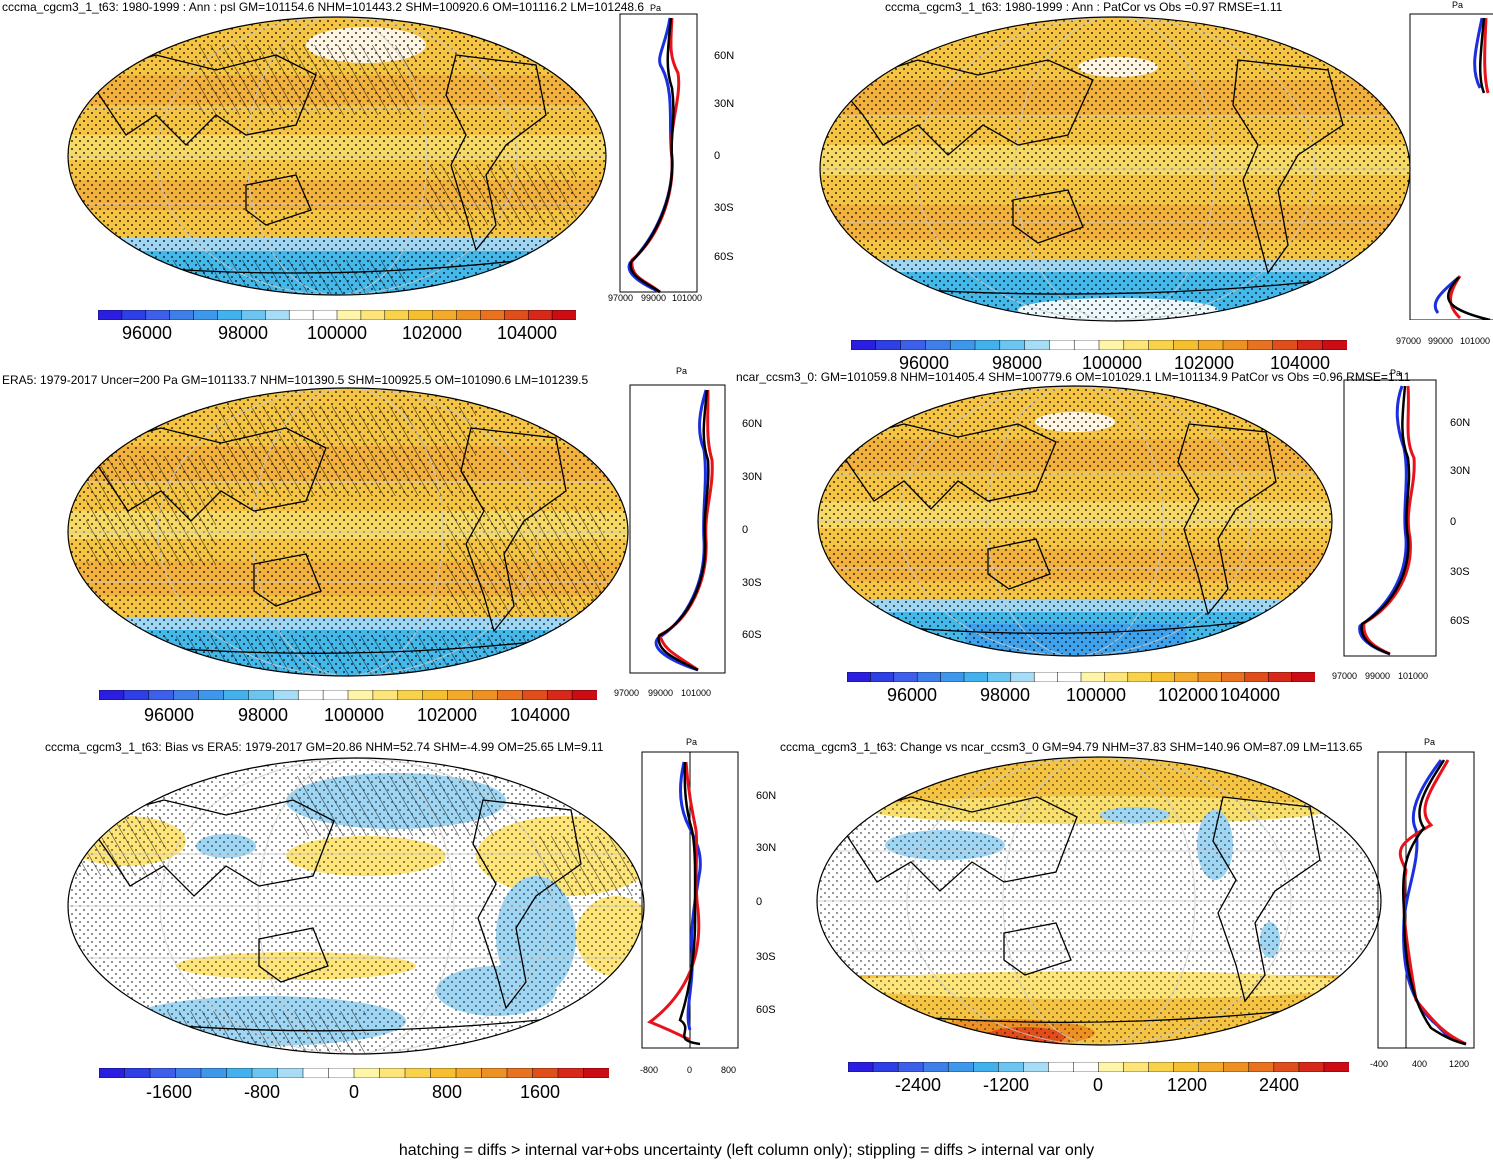 The image size is (1493, 1161). Describe the element at coordinates (654, 298) in the screenshot. I see `panel-1-profile-tick: 99000` at that location.